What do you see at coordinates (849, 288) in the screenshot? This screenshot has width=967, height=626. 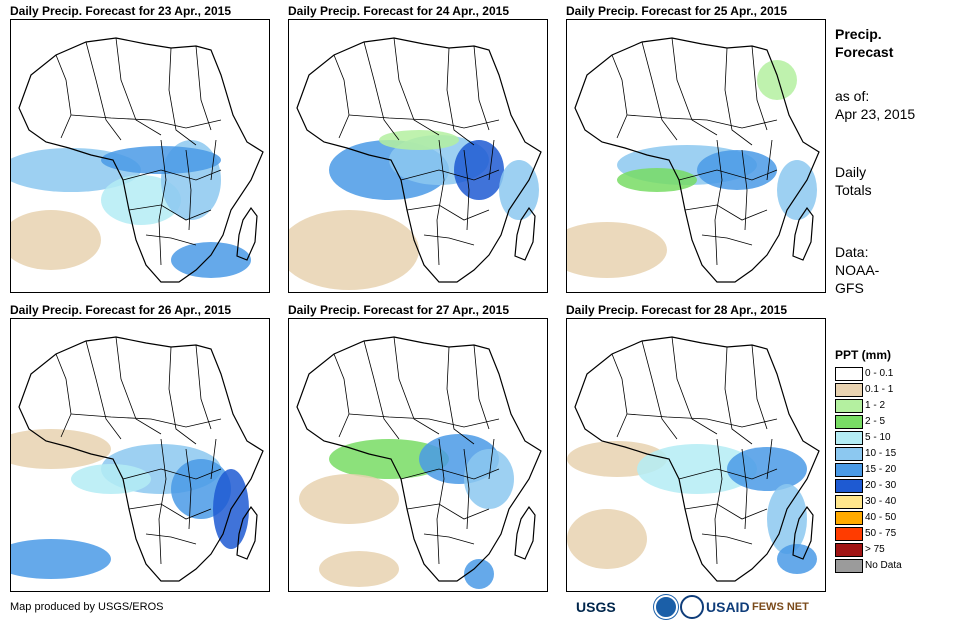 I see `data-line3: GFS` at bounding box center [849, 288].